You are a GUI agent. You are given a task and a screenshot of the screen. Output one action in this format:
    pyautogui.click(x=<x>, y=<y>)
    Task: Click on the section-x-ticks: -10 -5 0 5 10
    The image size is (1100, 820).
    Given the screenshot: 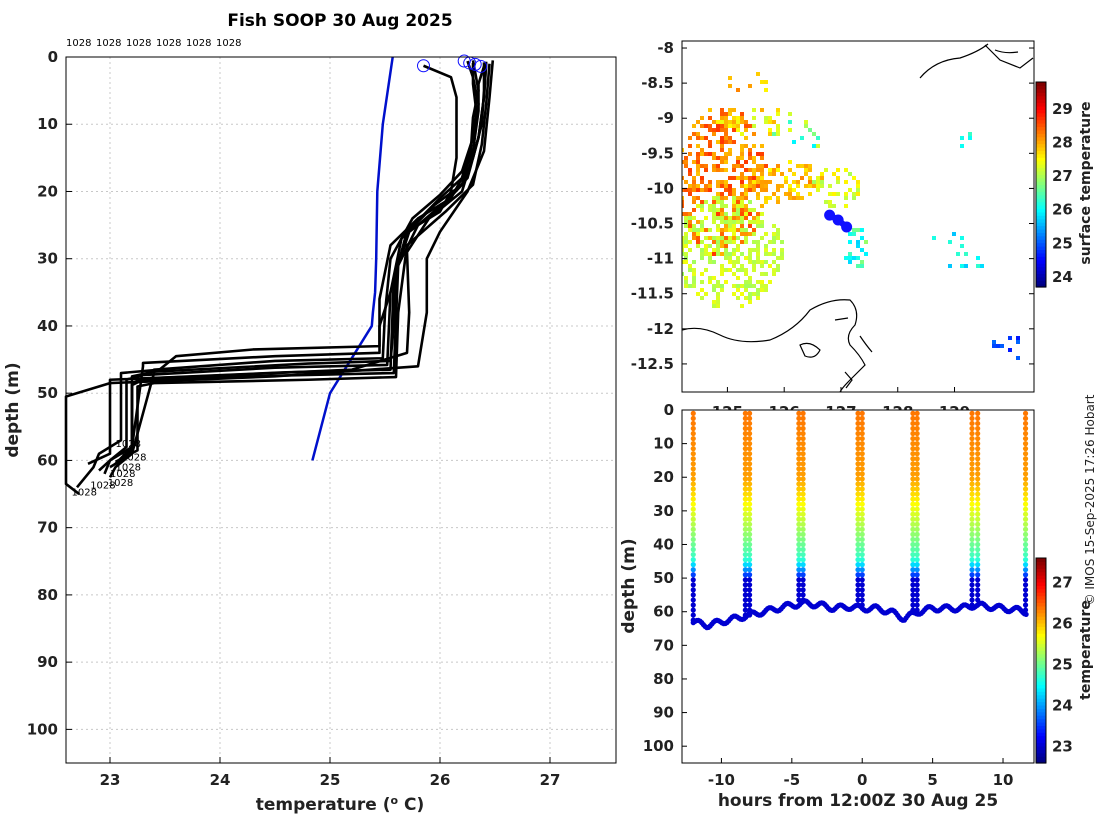 What is the action you would take?
    pyautogui.click(x=860, y=773)
    